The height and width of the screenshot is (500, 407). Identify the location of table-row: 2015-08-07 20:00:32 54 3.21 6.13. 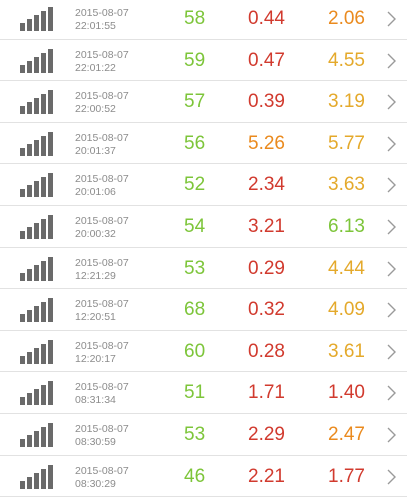
(203, 227).